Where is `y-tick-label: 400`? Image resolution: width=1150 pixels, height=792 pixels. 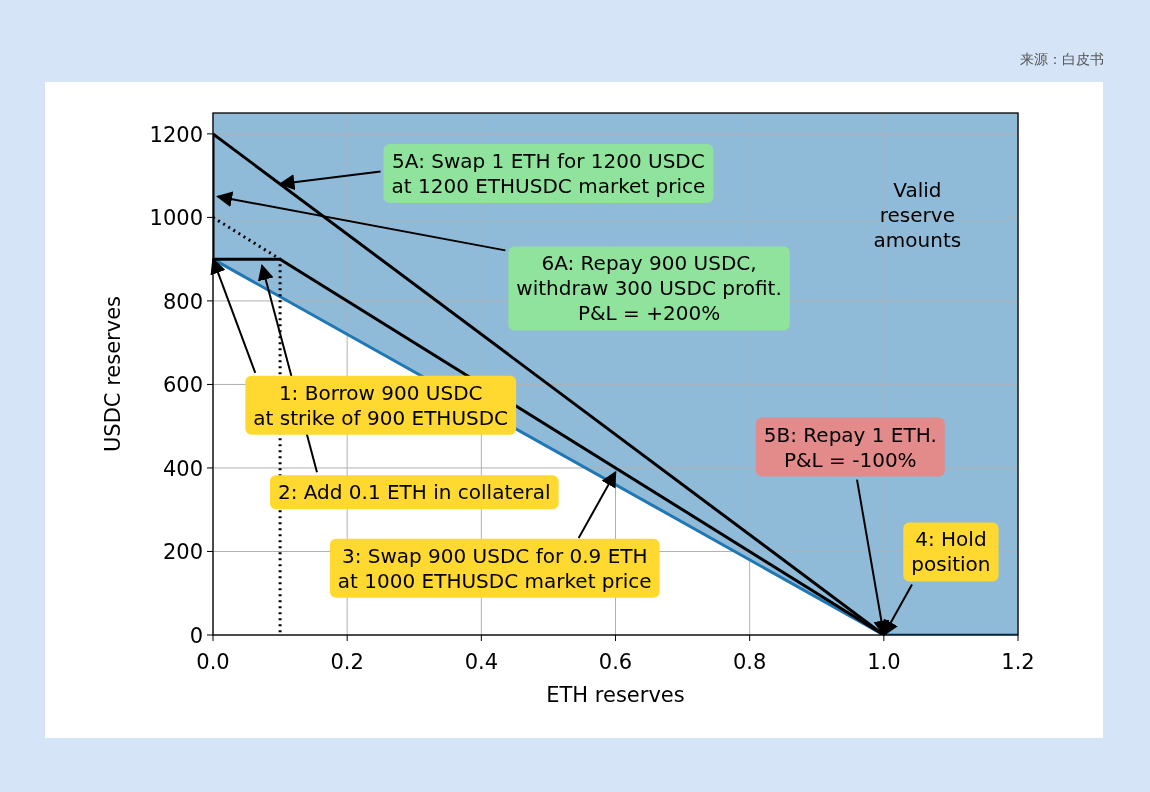
y-tick-label: 400 is located at coordinates (182, 468).